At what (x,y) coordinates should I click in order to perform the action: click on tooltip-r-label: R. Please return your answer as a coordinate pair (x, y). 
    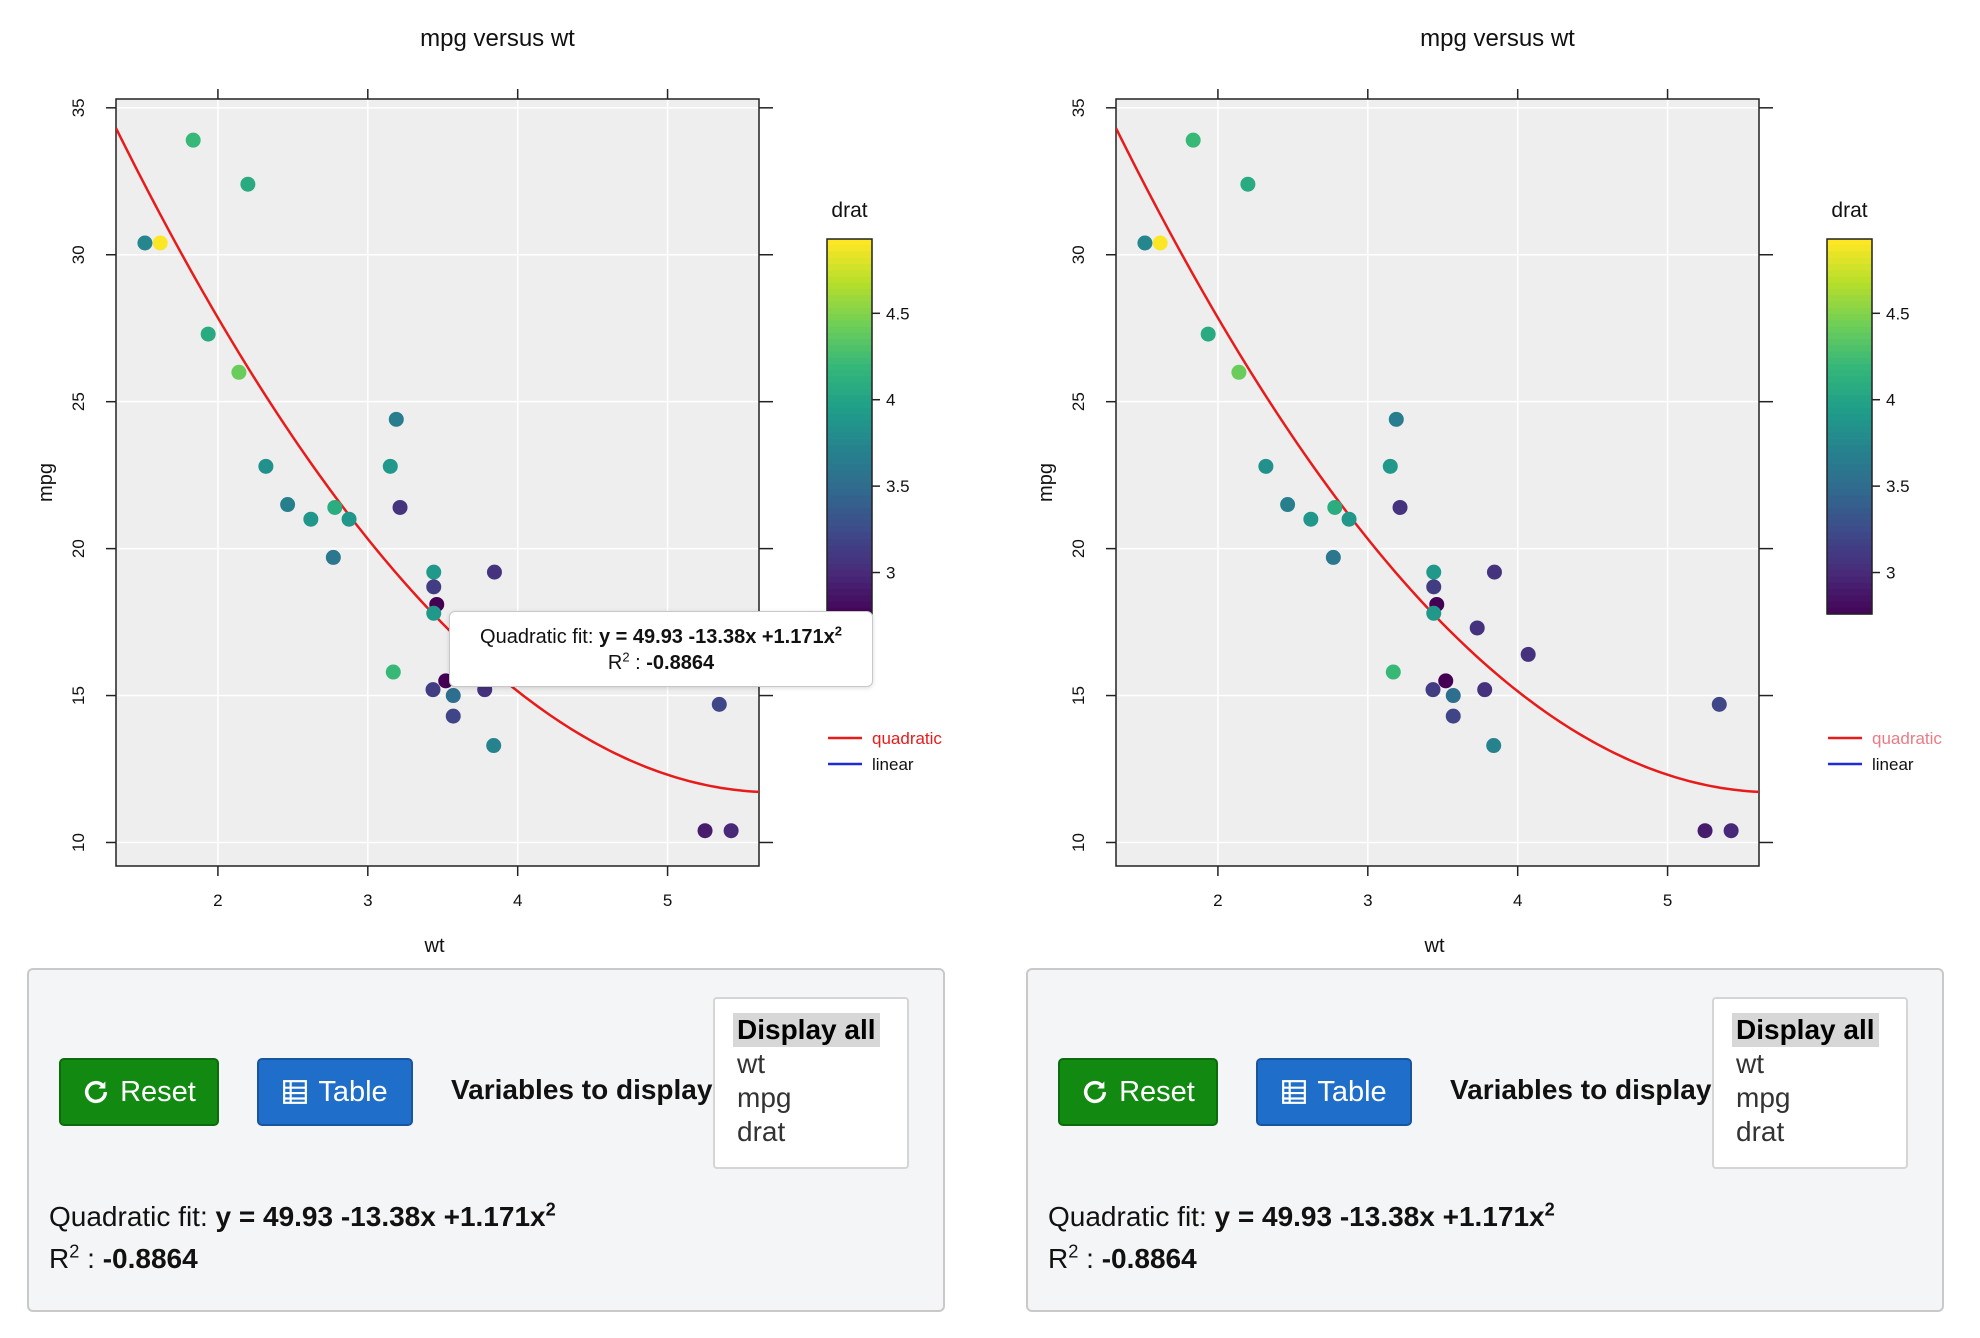
    Looking at the image, I should click on (615, 663).